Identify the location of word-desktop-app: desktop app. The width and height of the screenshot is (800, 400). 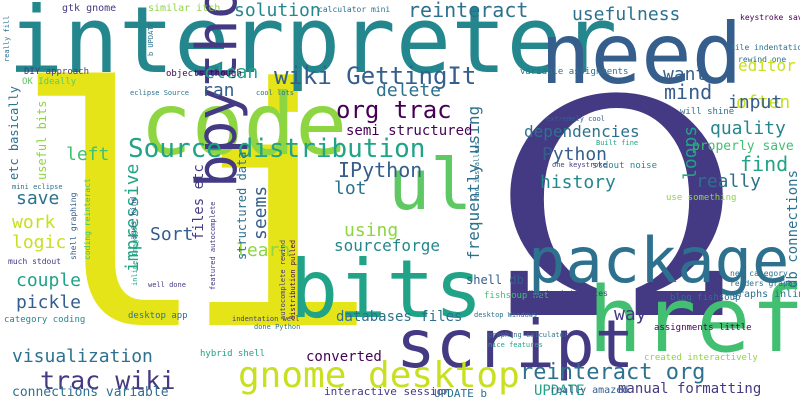
(158, 316).